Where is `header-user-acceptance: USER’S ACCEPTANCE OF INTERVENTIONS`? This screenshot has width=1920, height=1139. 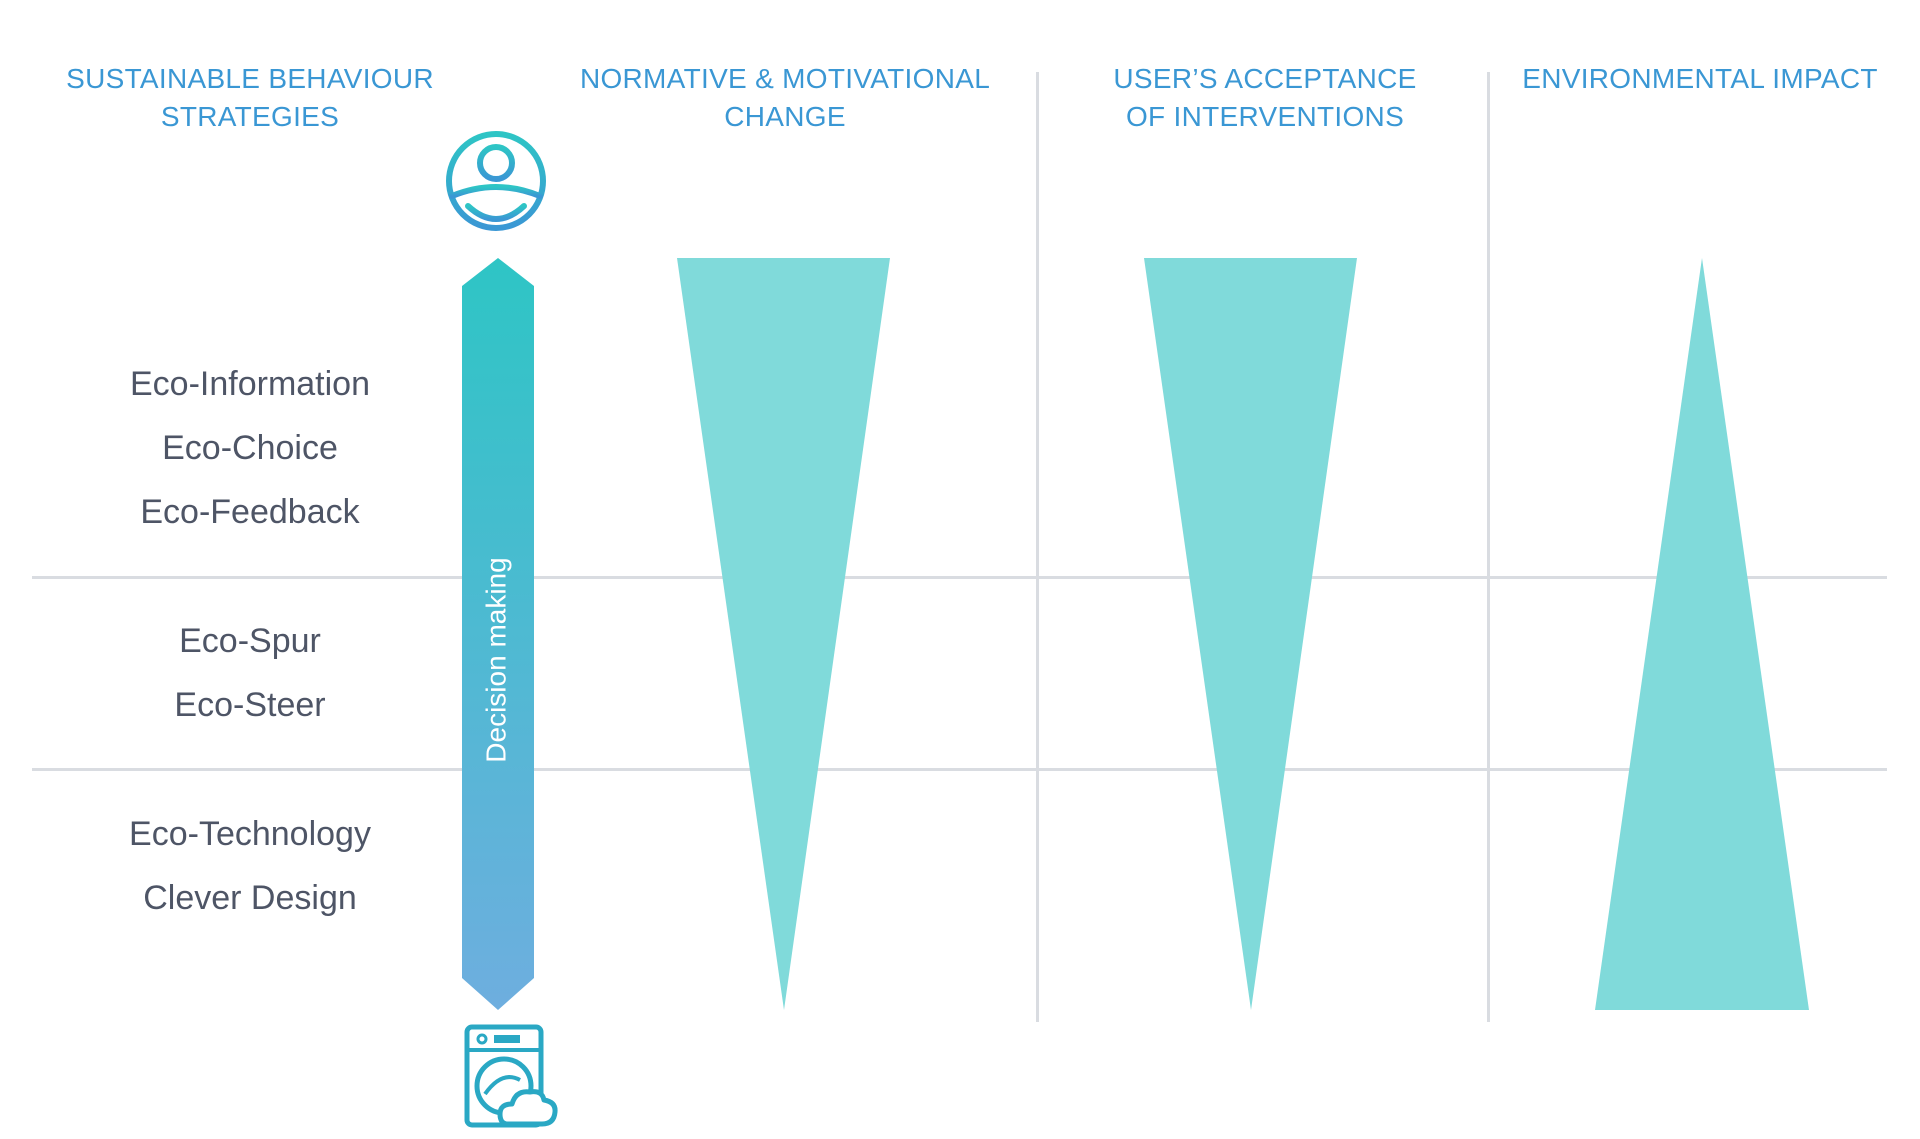 header-user-acceptance: USER’S ACCEPTANCE OF INTERVENTIONS is located at coordinates (1265, 98).